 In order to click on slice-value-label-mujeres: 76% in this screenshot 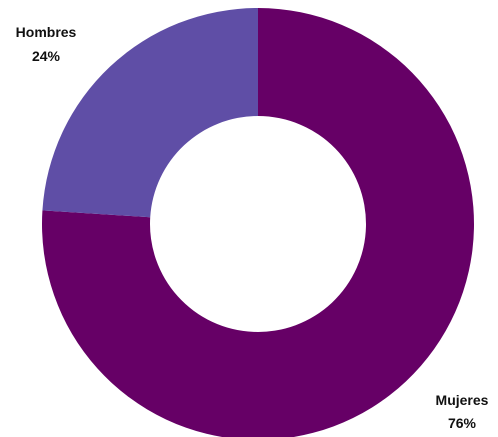, I will do `click(462, 423)`.